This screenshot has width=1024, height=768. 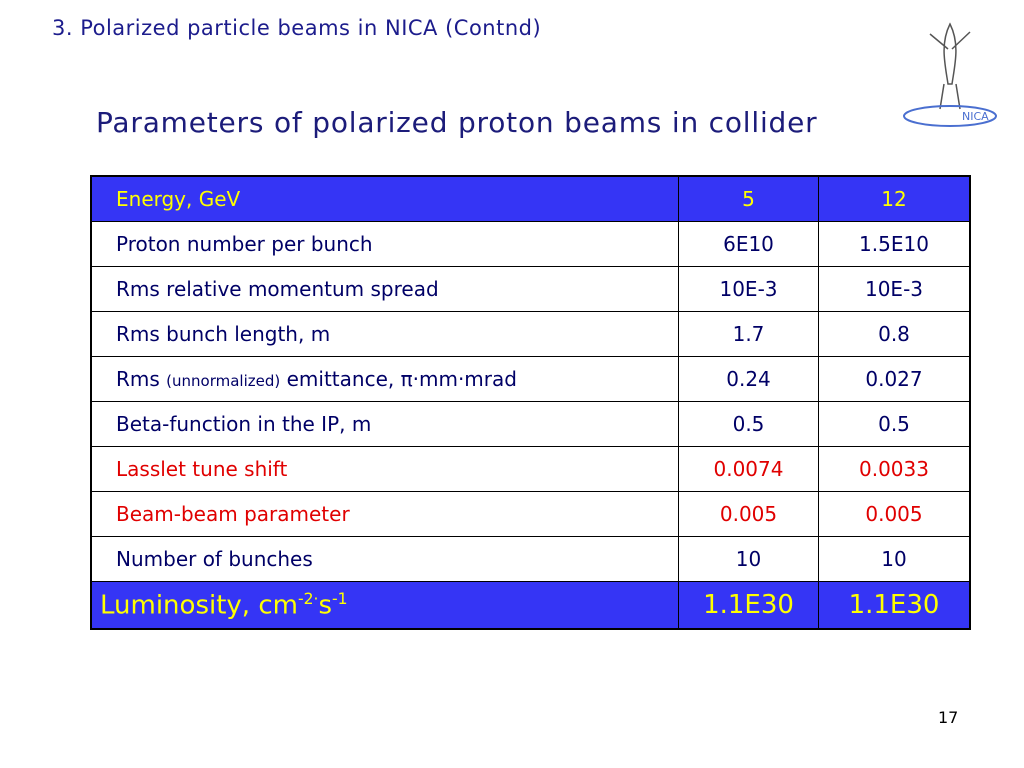 I want to click on cell-text: Rms, so click(x=138, y=379).